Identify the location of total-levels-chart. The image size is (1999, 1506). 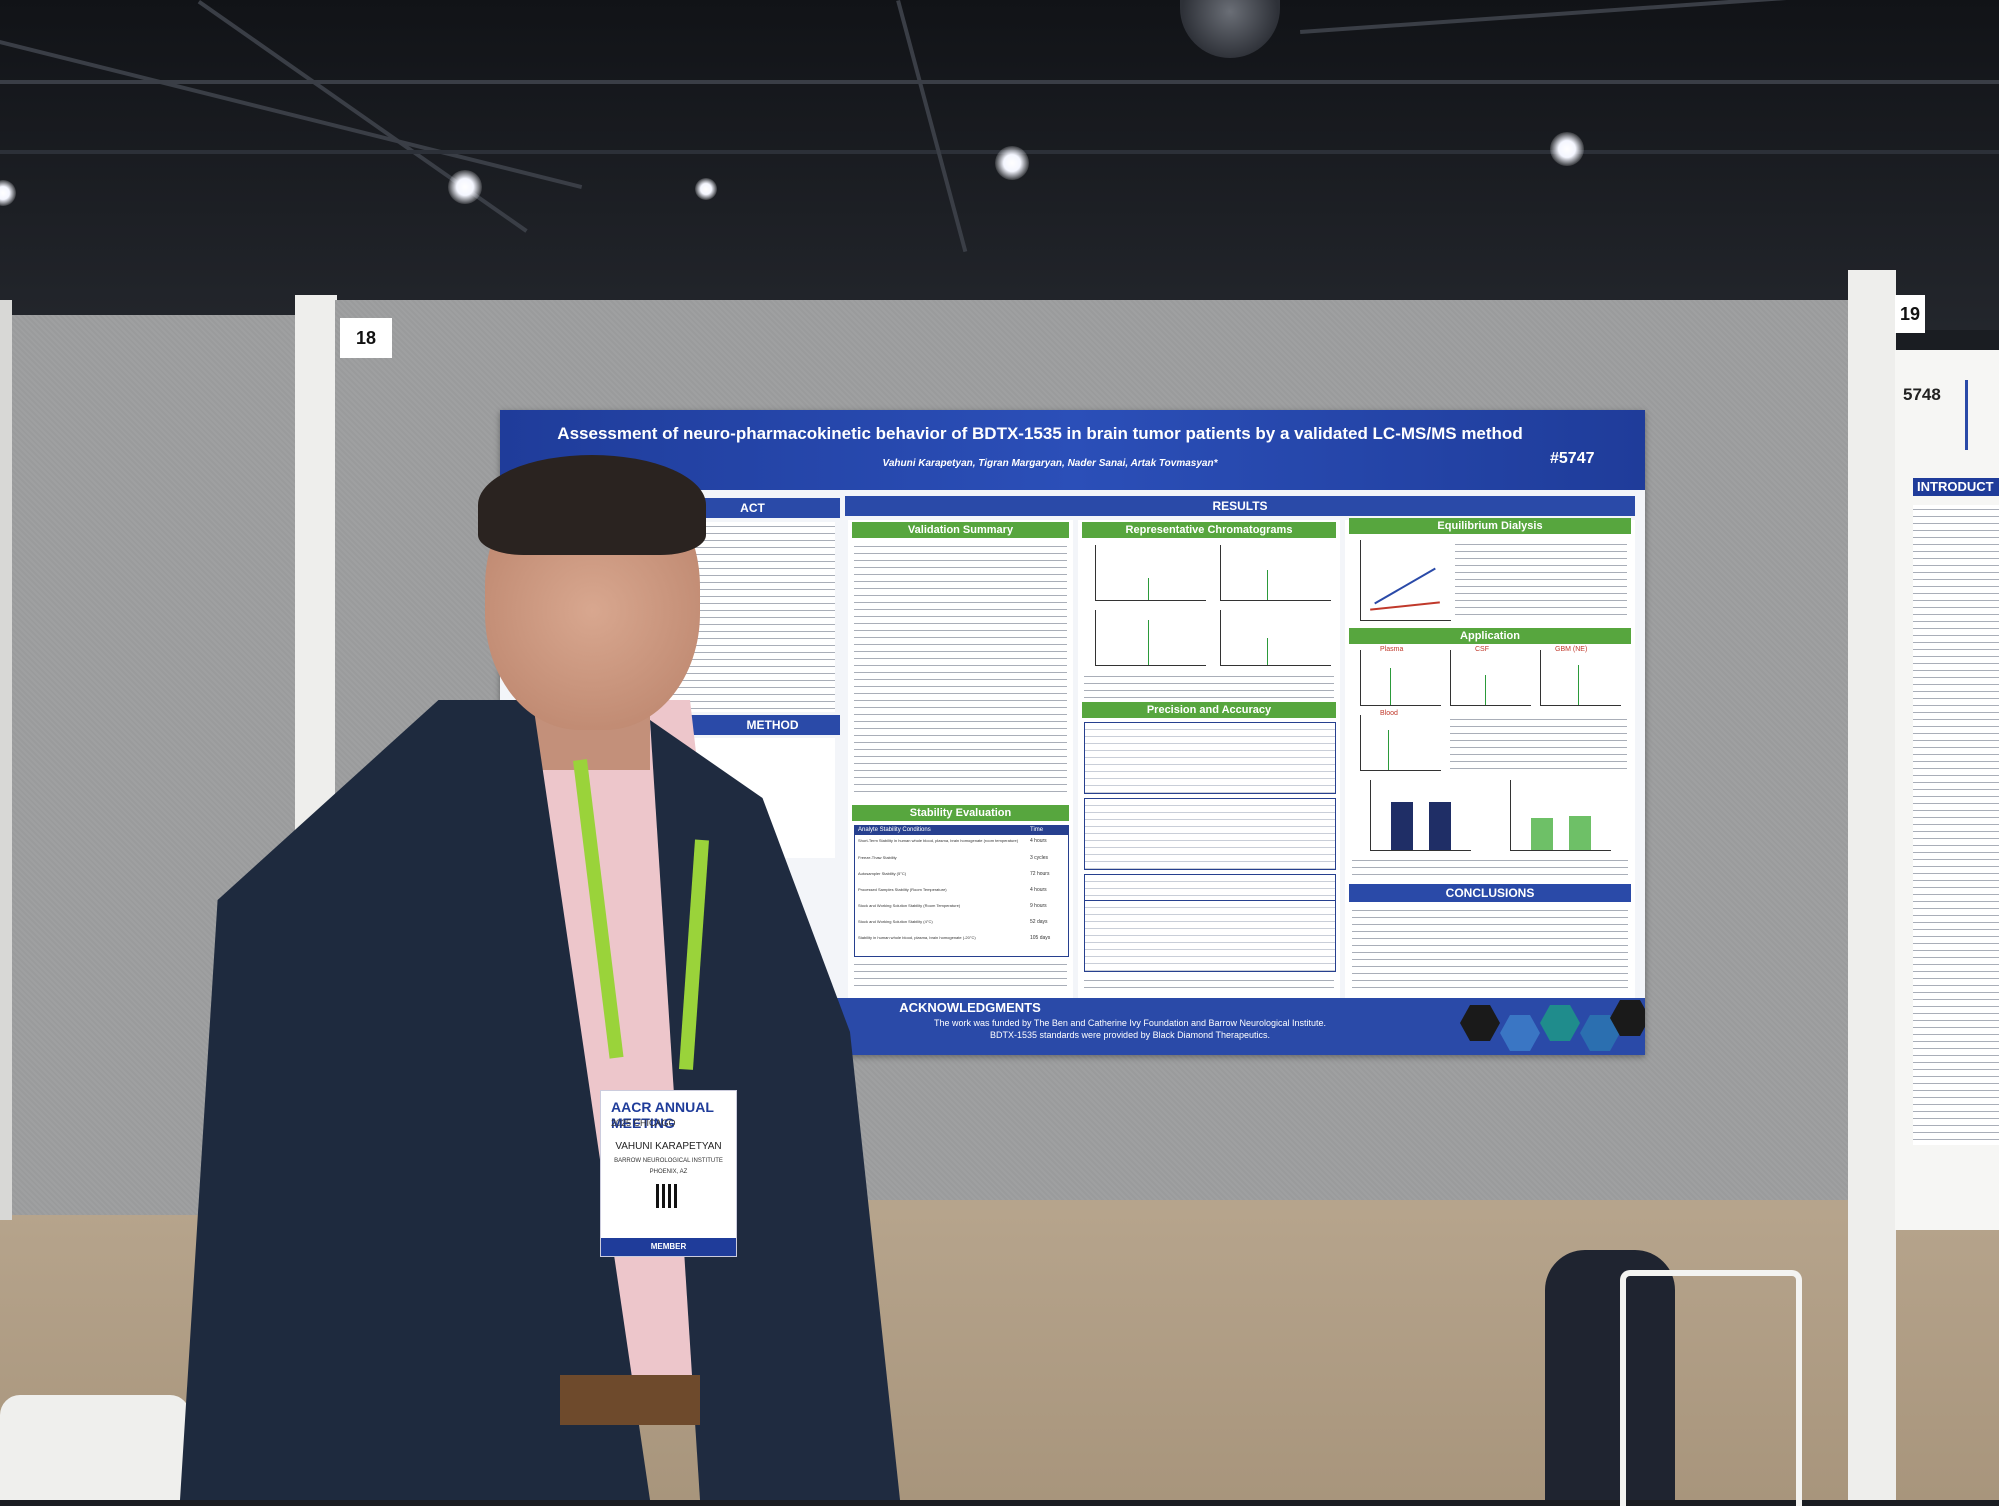
(1420, 815).